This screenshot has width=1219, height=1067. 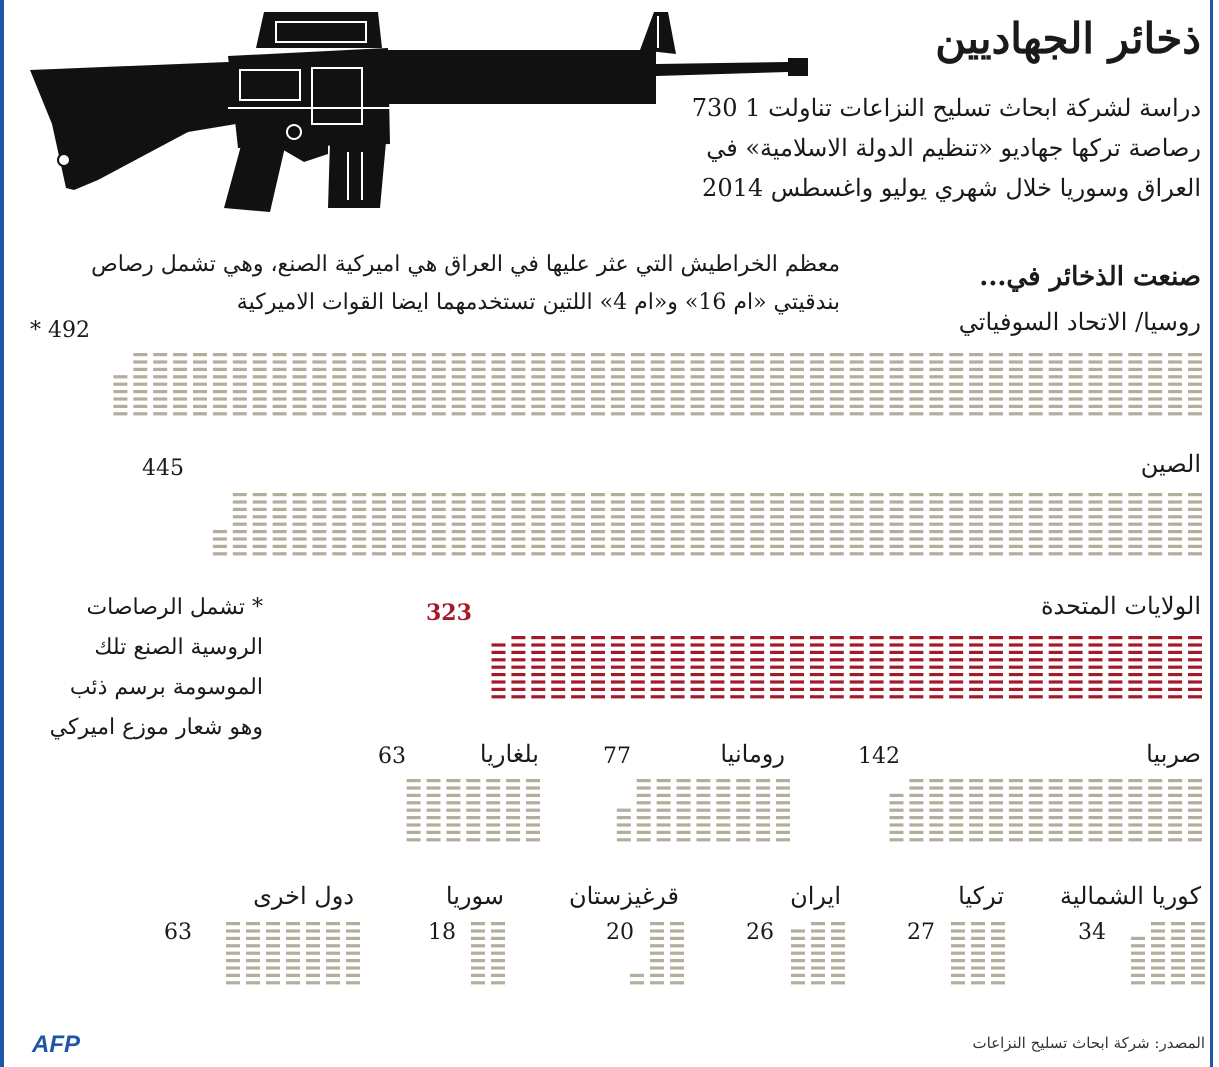 I want to click on value-label: 26, so click(x=760, y=932).